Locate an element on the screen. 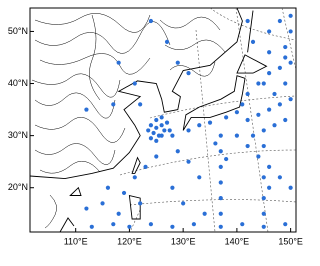  y-tick-label: 50°N is located at coordinates (18, 31).